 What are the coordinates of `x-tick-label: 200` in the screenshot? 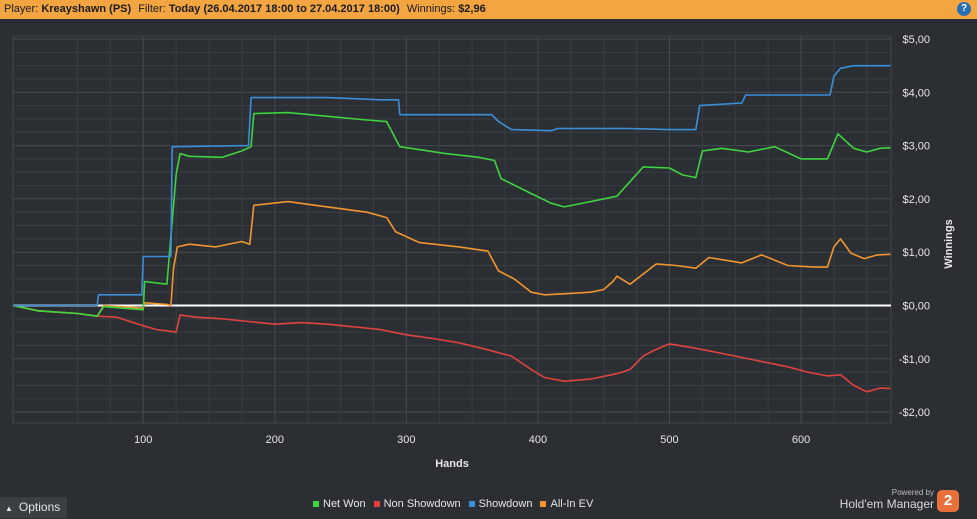 It's located at (275, 440).